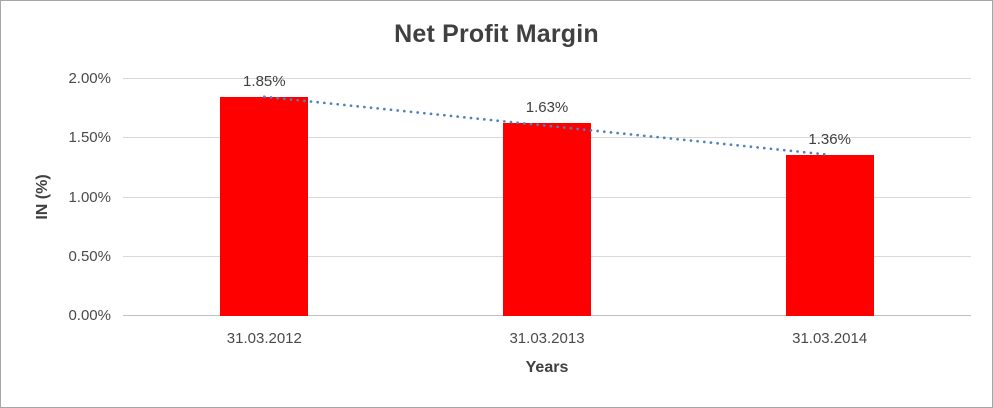  Describe the element at coordinates (264, 206) in the screenshot. I see `bar-31.03.2012` at that location.